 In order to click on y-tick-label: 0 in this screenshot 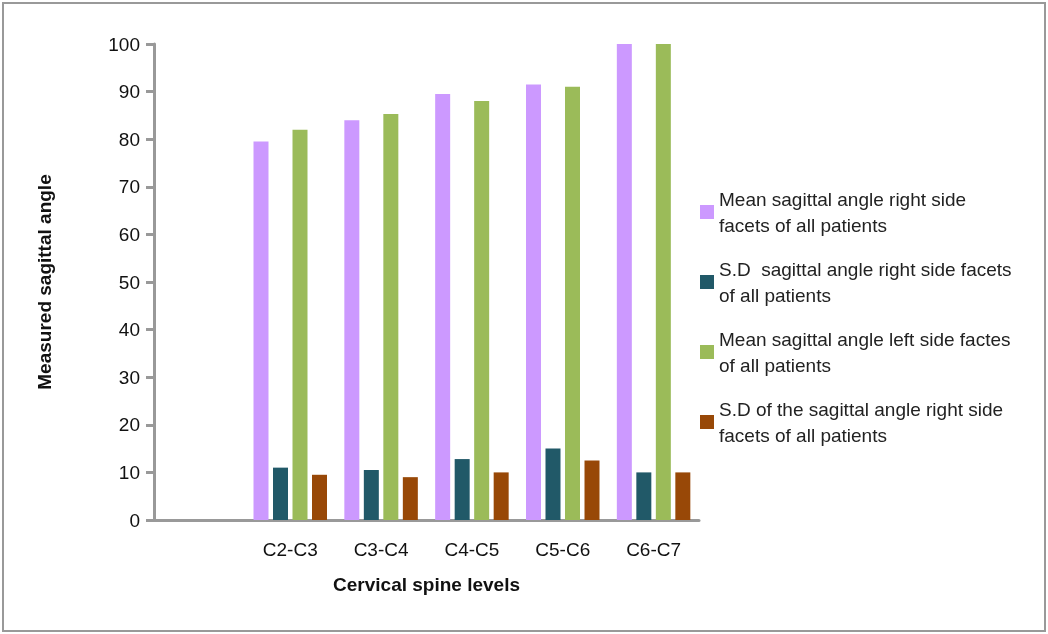, I will do `click(134, 520)`.